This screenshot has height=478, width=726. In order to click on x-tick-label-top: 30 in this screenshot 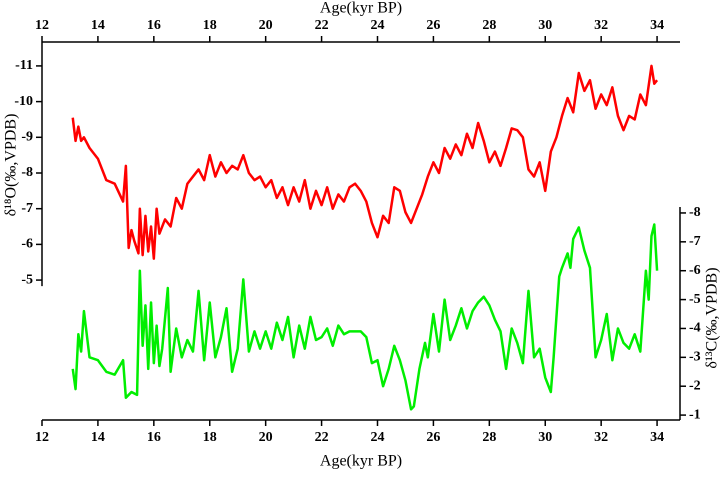, I will do `click(545, 25)`.